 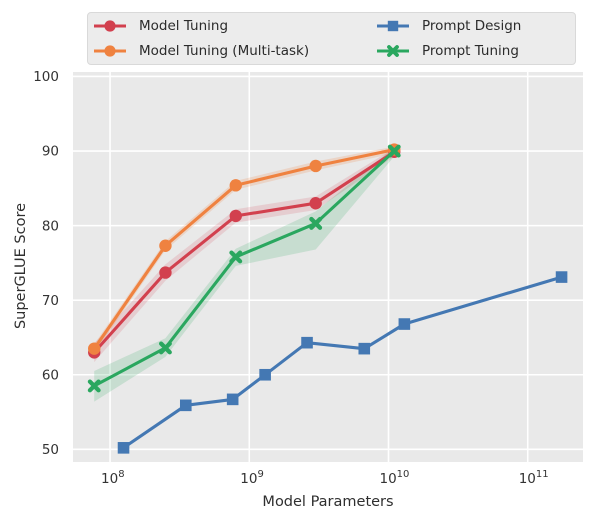 What do you see at coordinates (50, 450) in the screenshot?
I see `y-tick-label-50: 50` at bounding box center [50, 450].